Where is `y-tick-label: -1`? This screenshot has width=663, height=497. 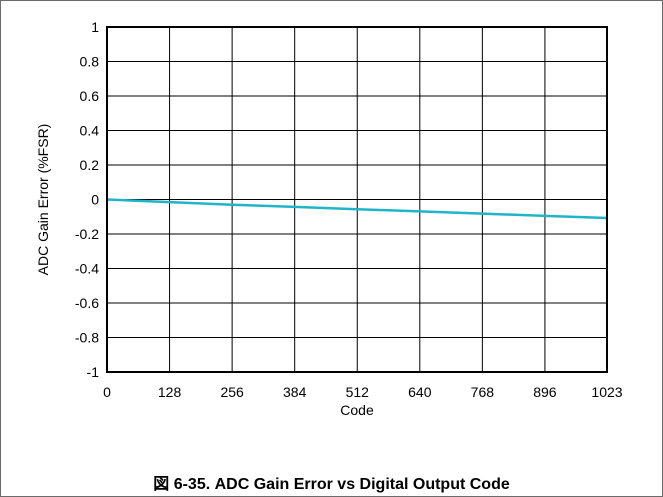 y-tick-label: -1 is located at coordinates (93, 372).